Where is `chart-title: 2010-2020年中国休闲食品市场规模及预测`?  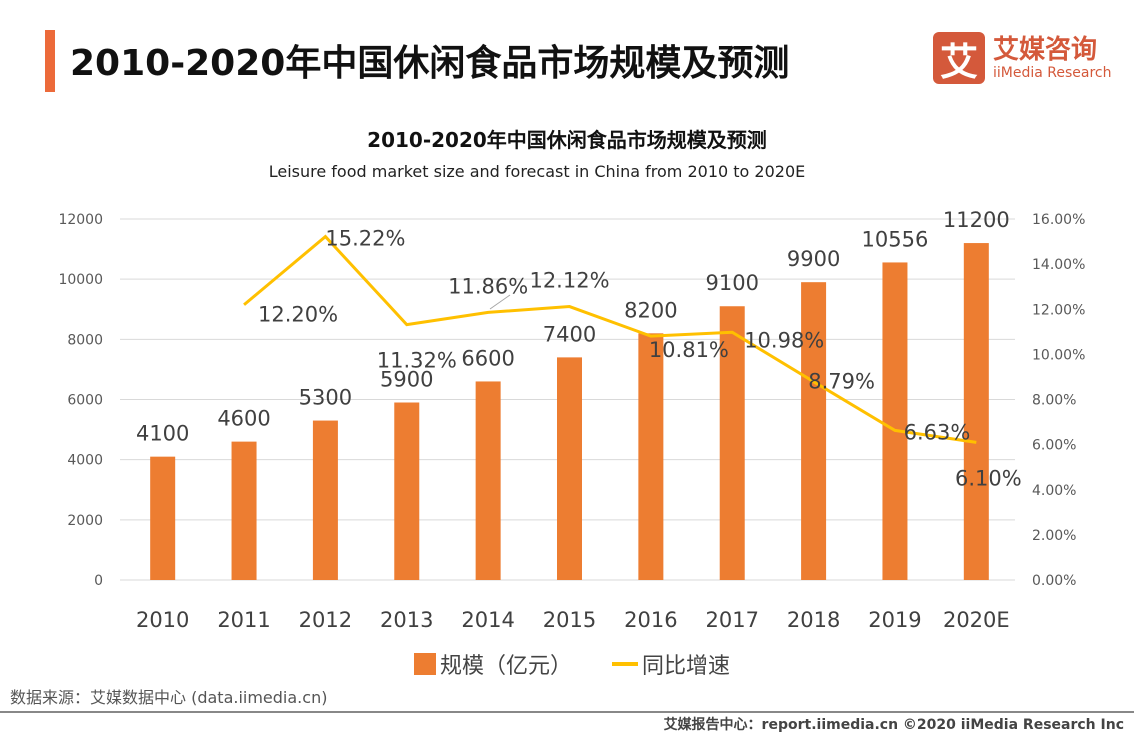 chart-title: 2010-2020年中国休闲食品市场规模及预测 is located at coordinates (567, 140).